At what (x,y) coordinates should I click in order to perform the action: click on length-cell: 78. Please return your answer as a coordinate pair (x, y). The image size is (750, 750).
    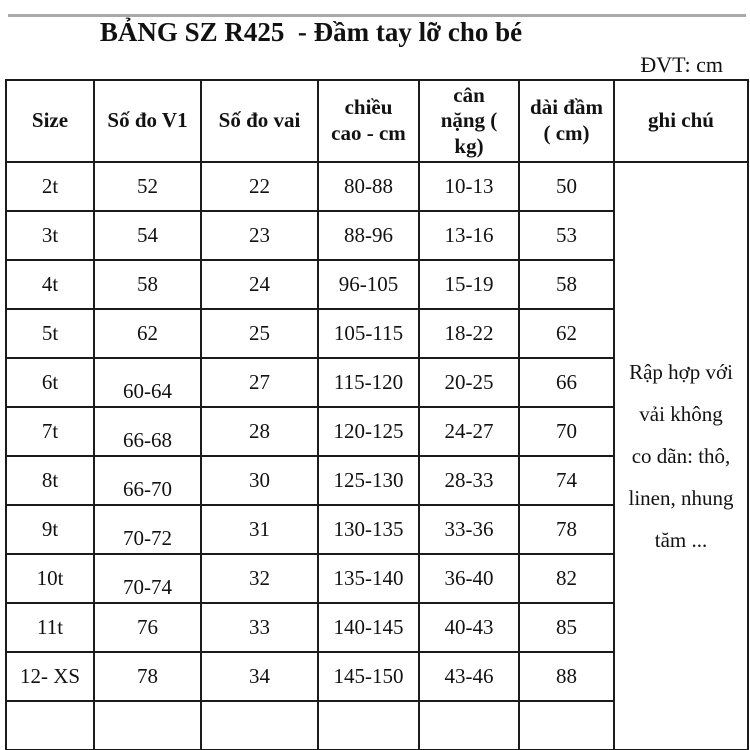
    Looking at the image, I should click on (566, 529).